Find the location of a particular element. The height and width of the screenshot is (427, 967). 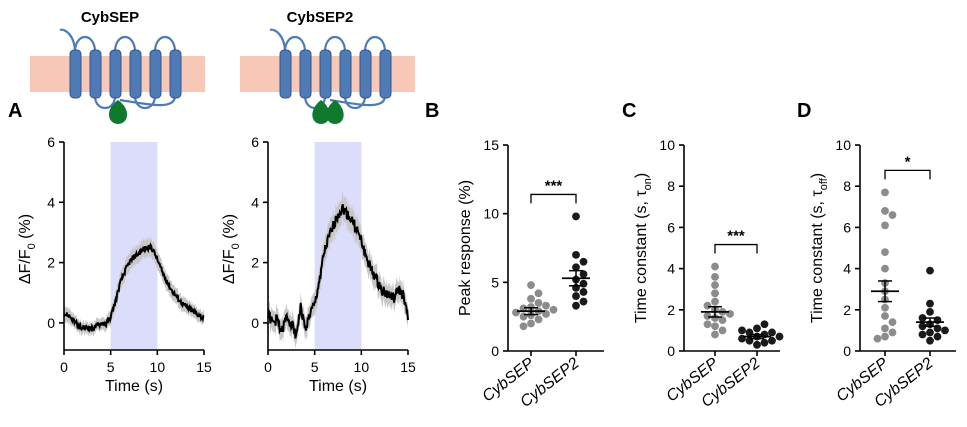

y-axis-label: Peak response (%) is located at coordinates (465, 248).